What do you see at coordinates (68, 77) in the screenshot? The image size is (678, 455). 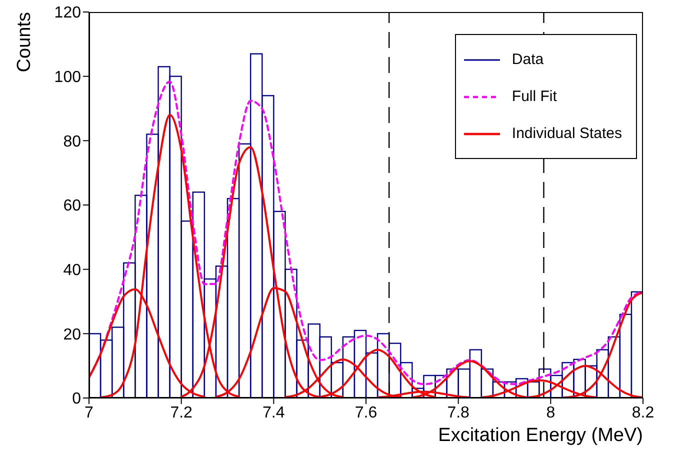 I see `y-tick-label: 100` at bounding box center [68, 77].